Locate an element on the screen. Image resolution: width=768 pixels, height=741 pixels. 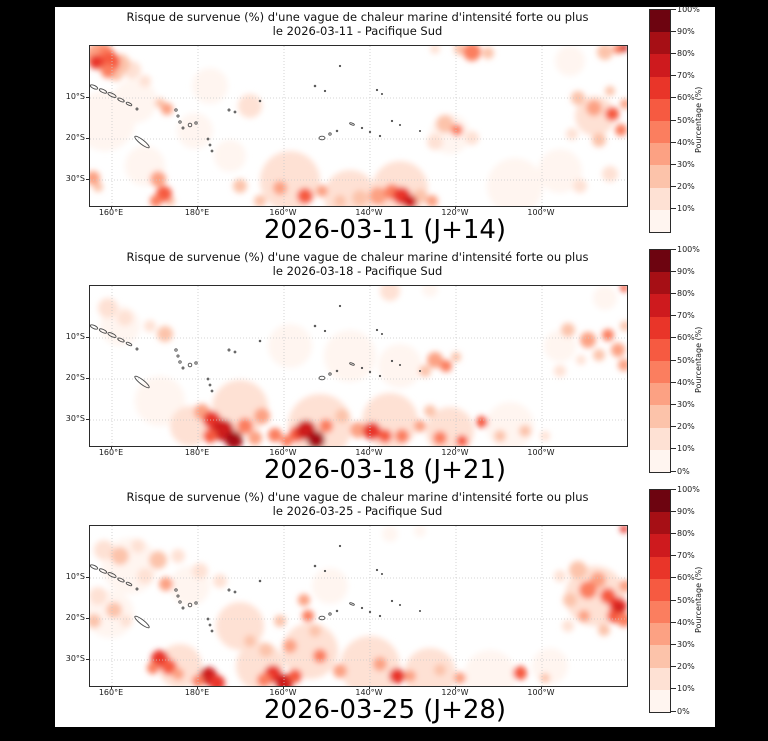
title-line-2: le 2026-03-25 - Pacifique Sud is located at coordinates (357, 510).